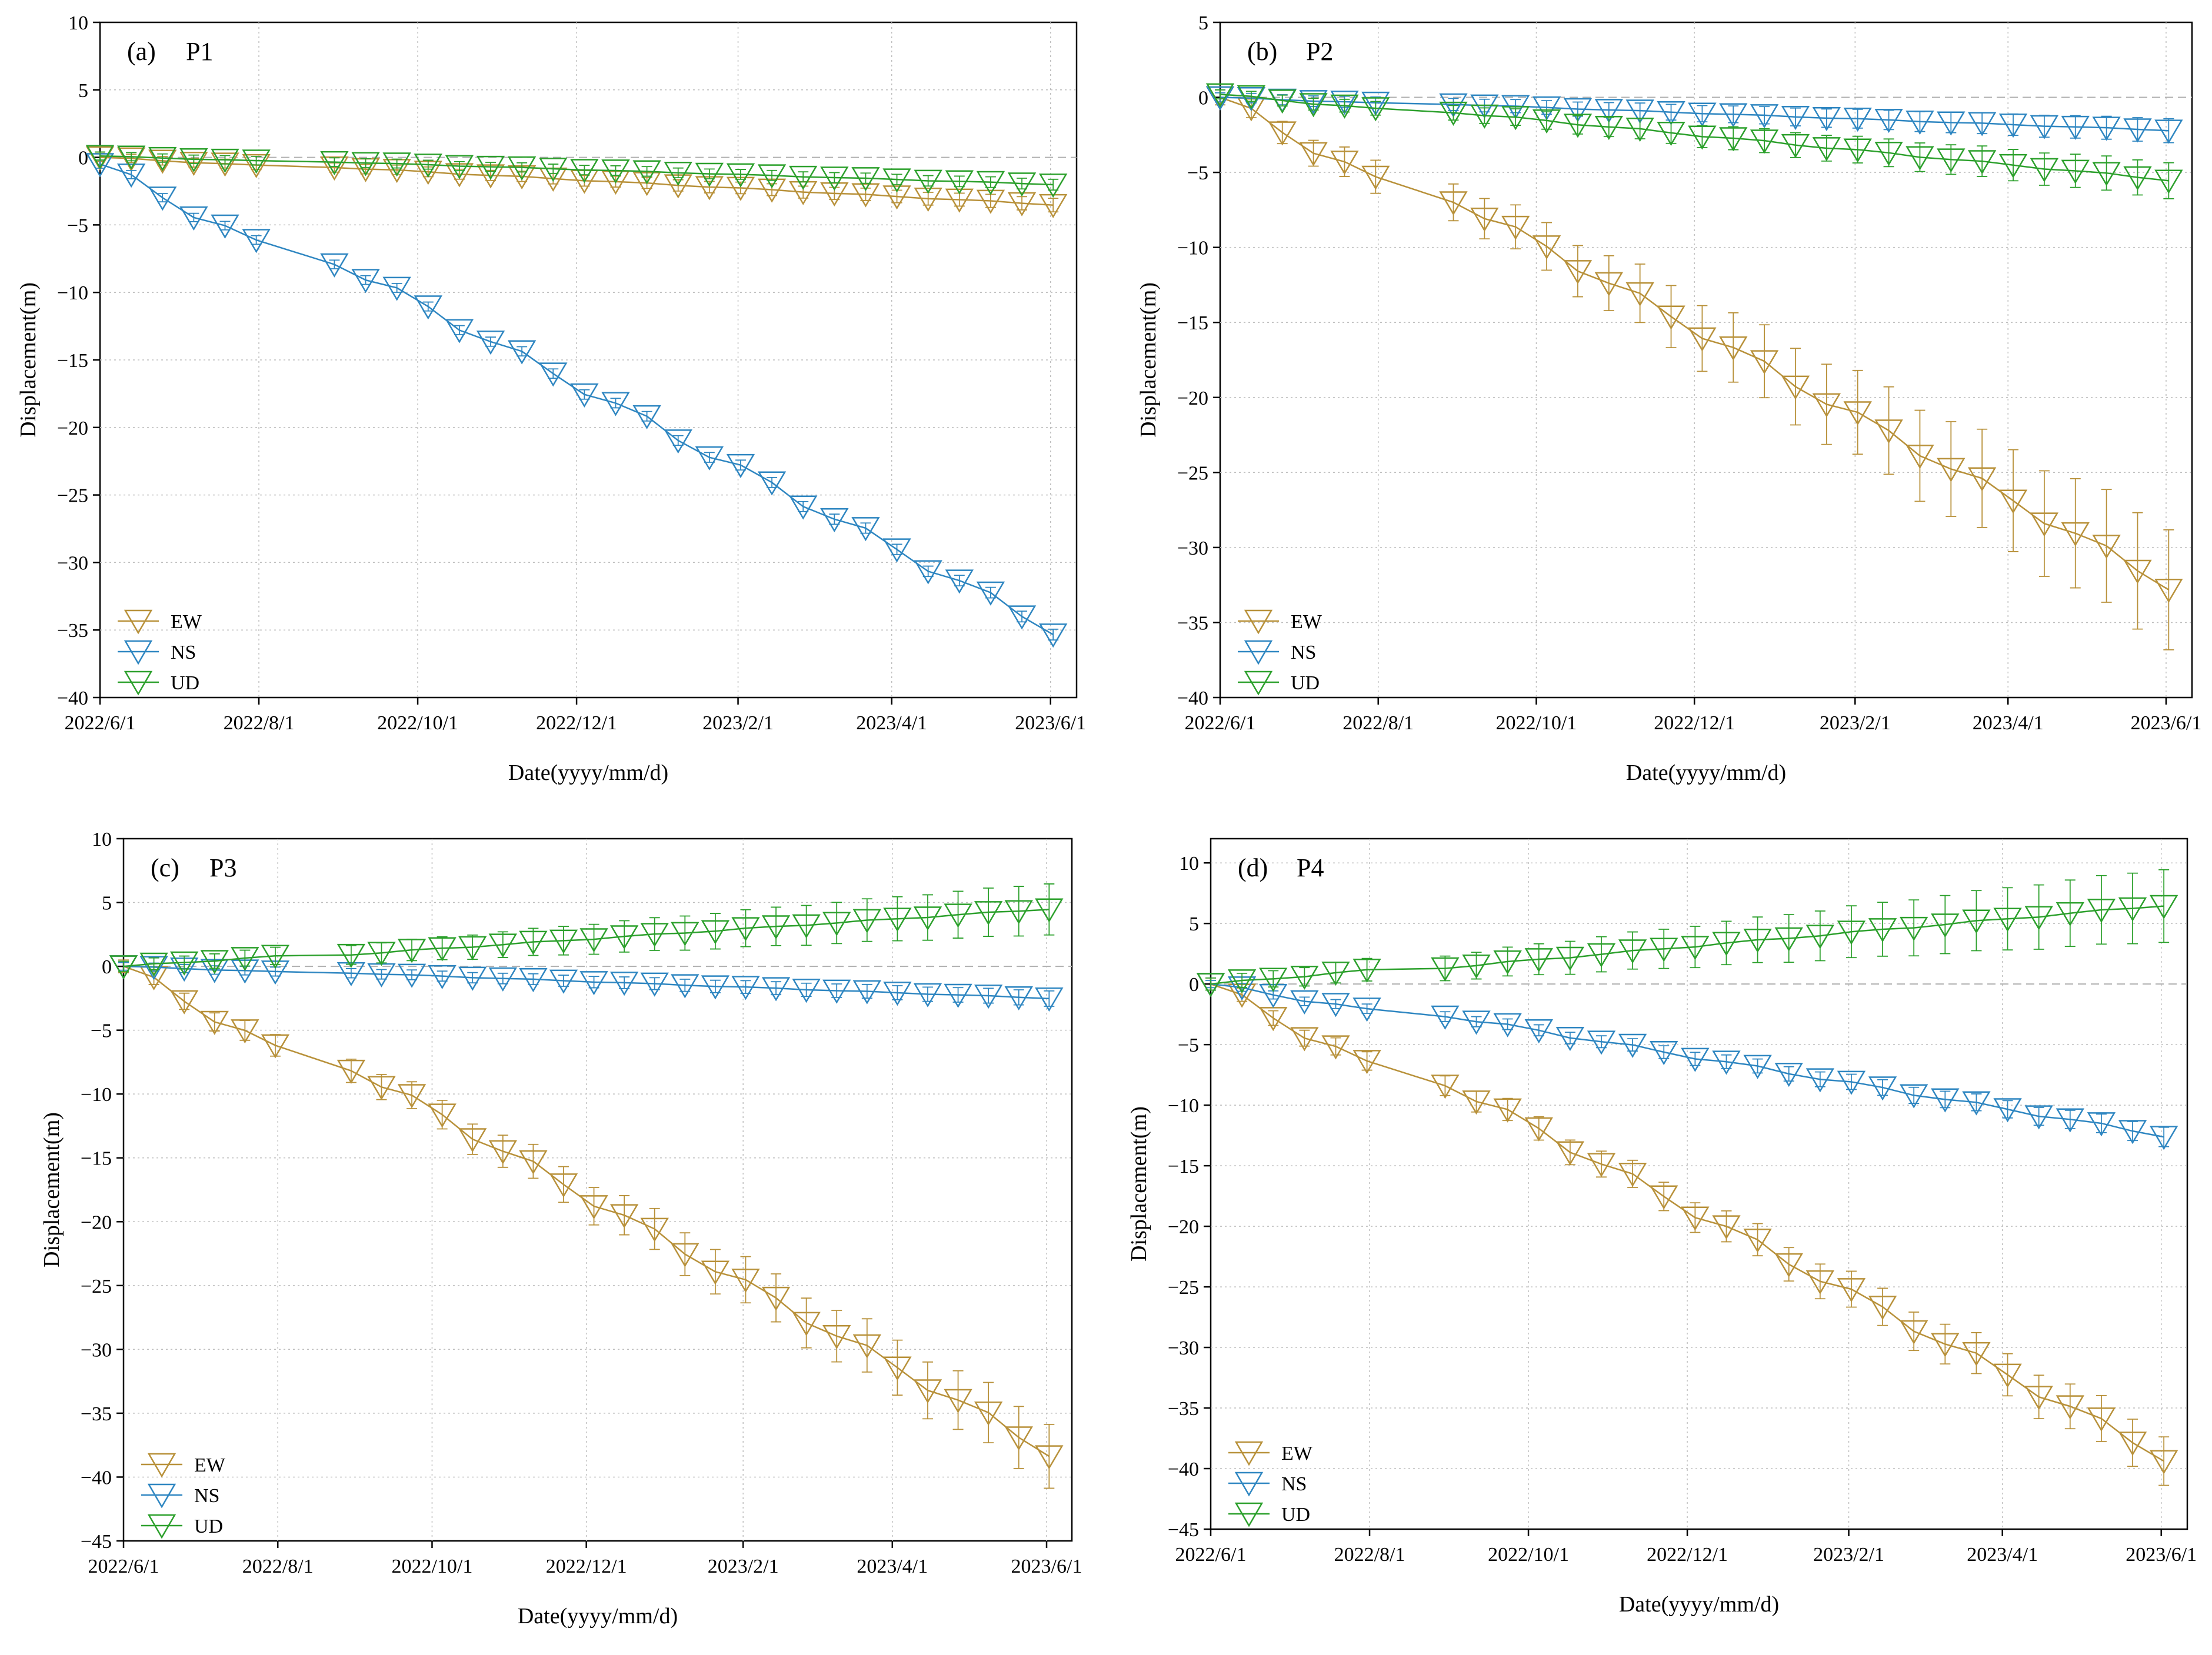  Describe the element at coordinates (123, 1566) in the screenshot. I see `x-tick-label: 2022/6/1` at that location.